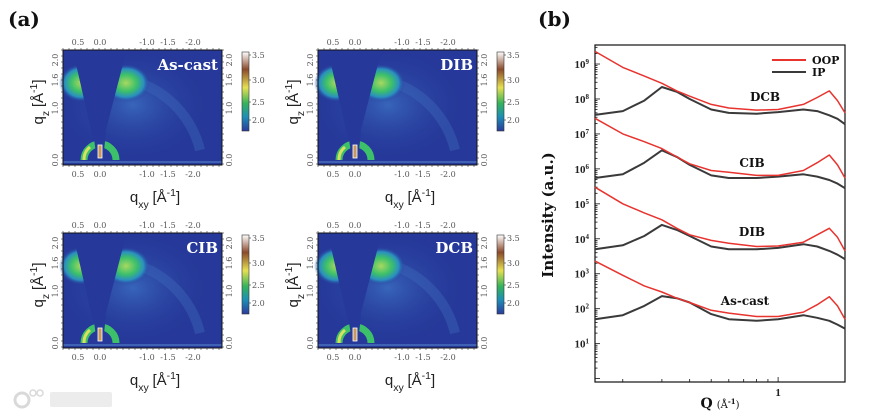 The height and width of the screenshot is (415, 875). What do you see at coordinates (513, 80) in the screenshot?
I see `colorbar-tick-label: 3.0` at bounding box center [513, 80].